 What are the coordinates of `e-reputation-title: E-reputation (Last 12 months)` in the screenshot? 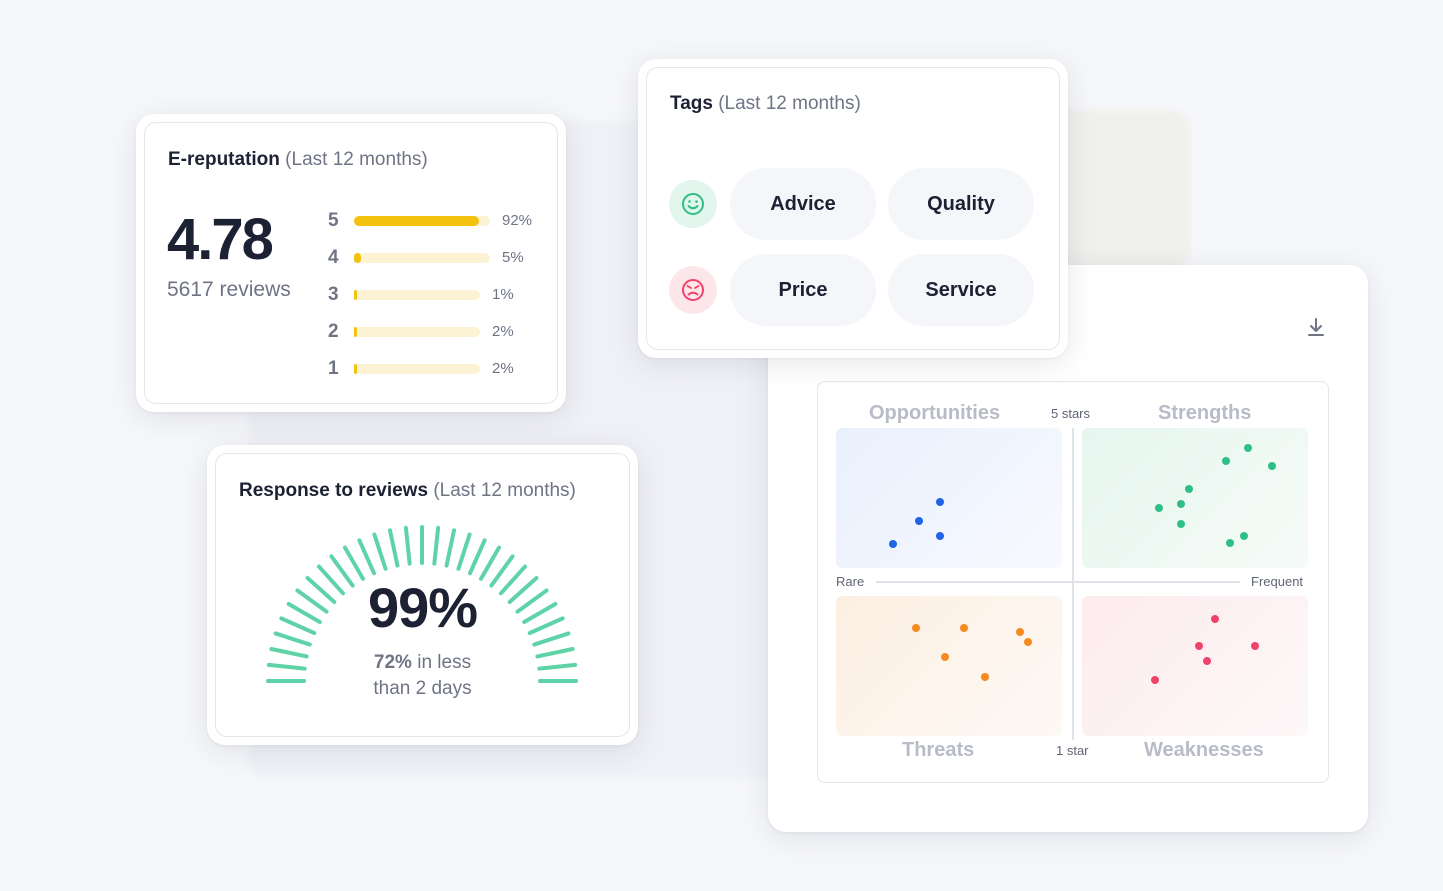 It's located at (298, 160).